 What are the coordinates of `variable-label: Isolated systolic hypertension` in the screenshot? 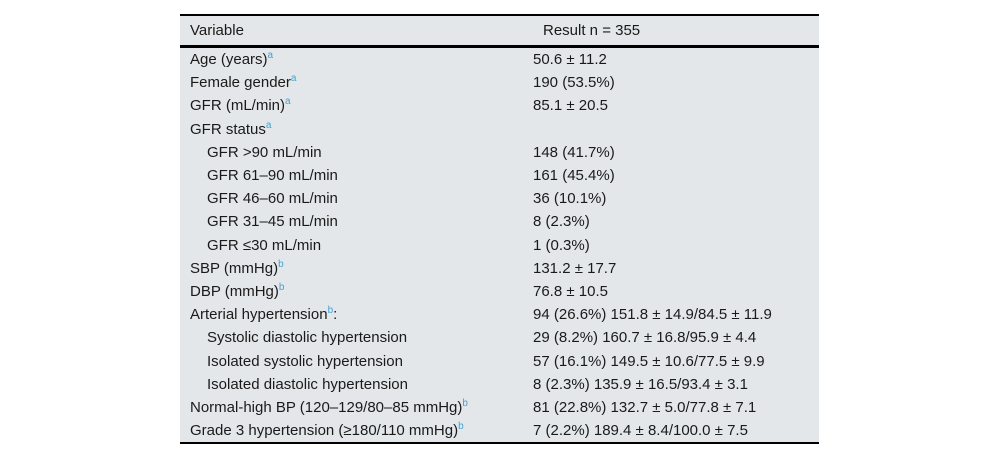 It's located at (305, 361).